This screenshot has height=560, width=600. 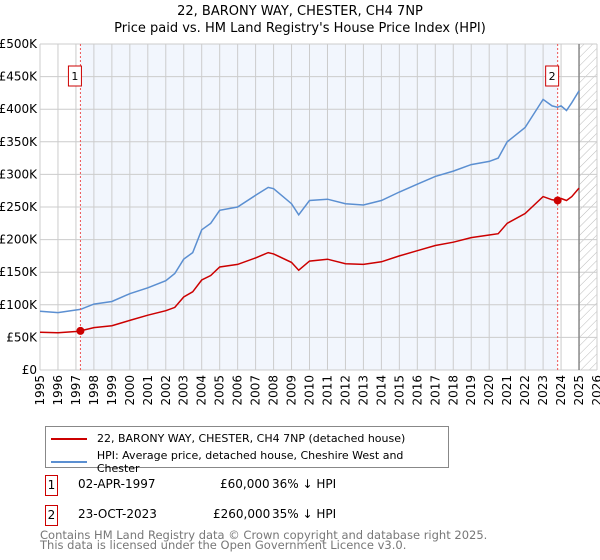 What do you see at coordinates (19, 272) in the screenshot?
I see `y-tick-label: £150K` at bounding box center [19, 272].